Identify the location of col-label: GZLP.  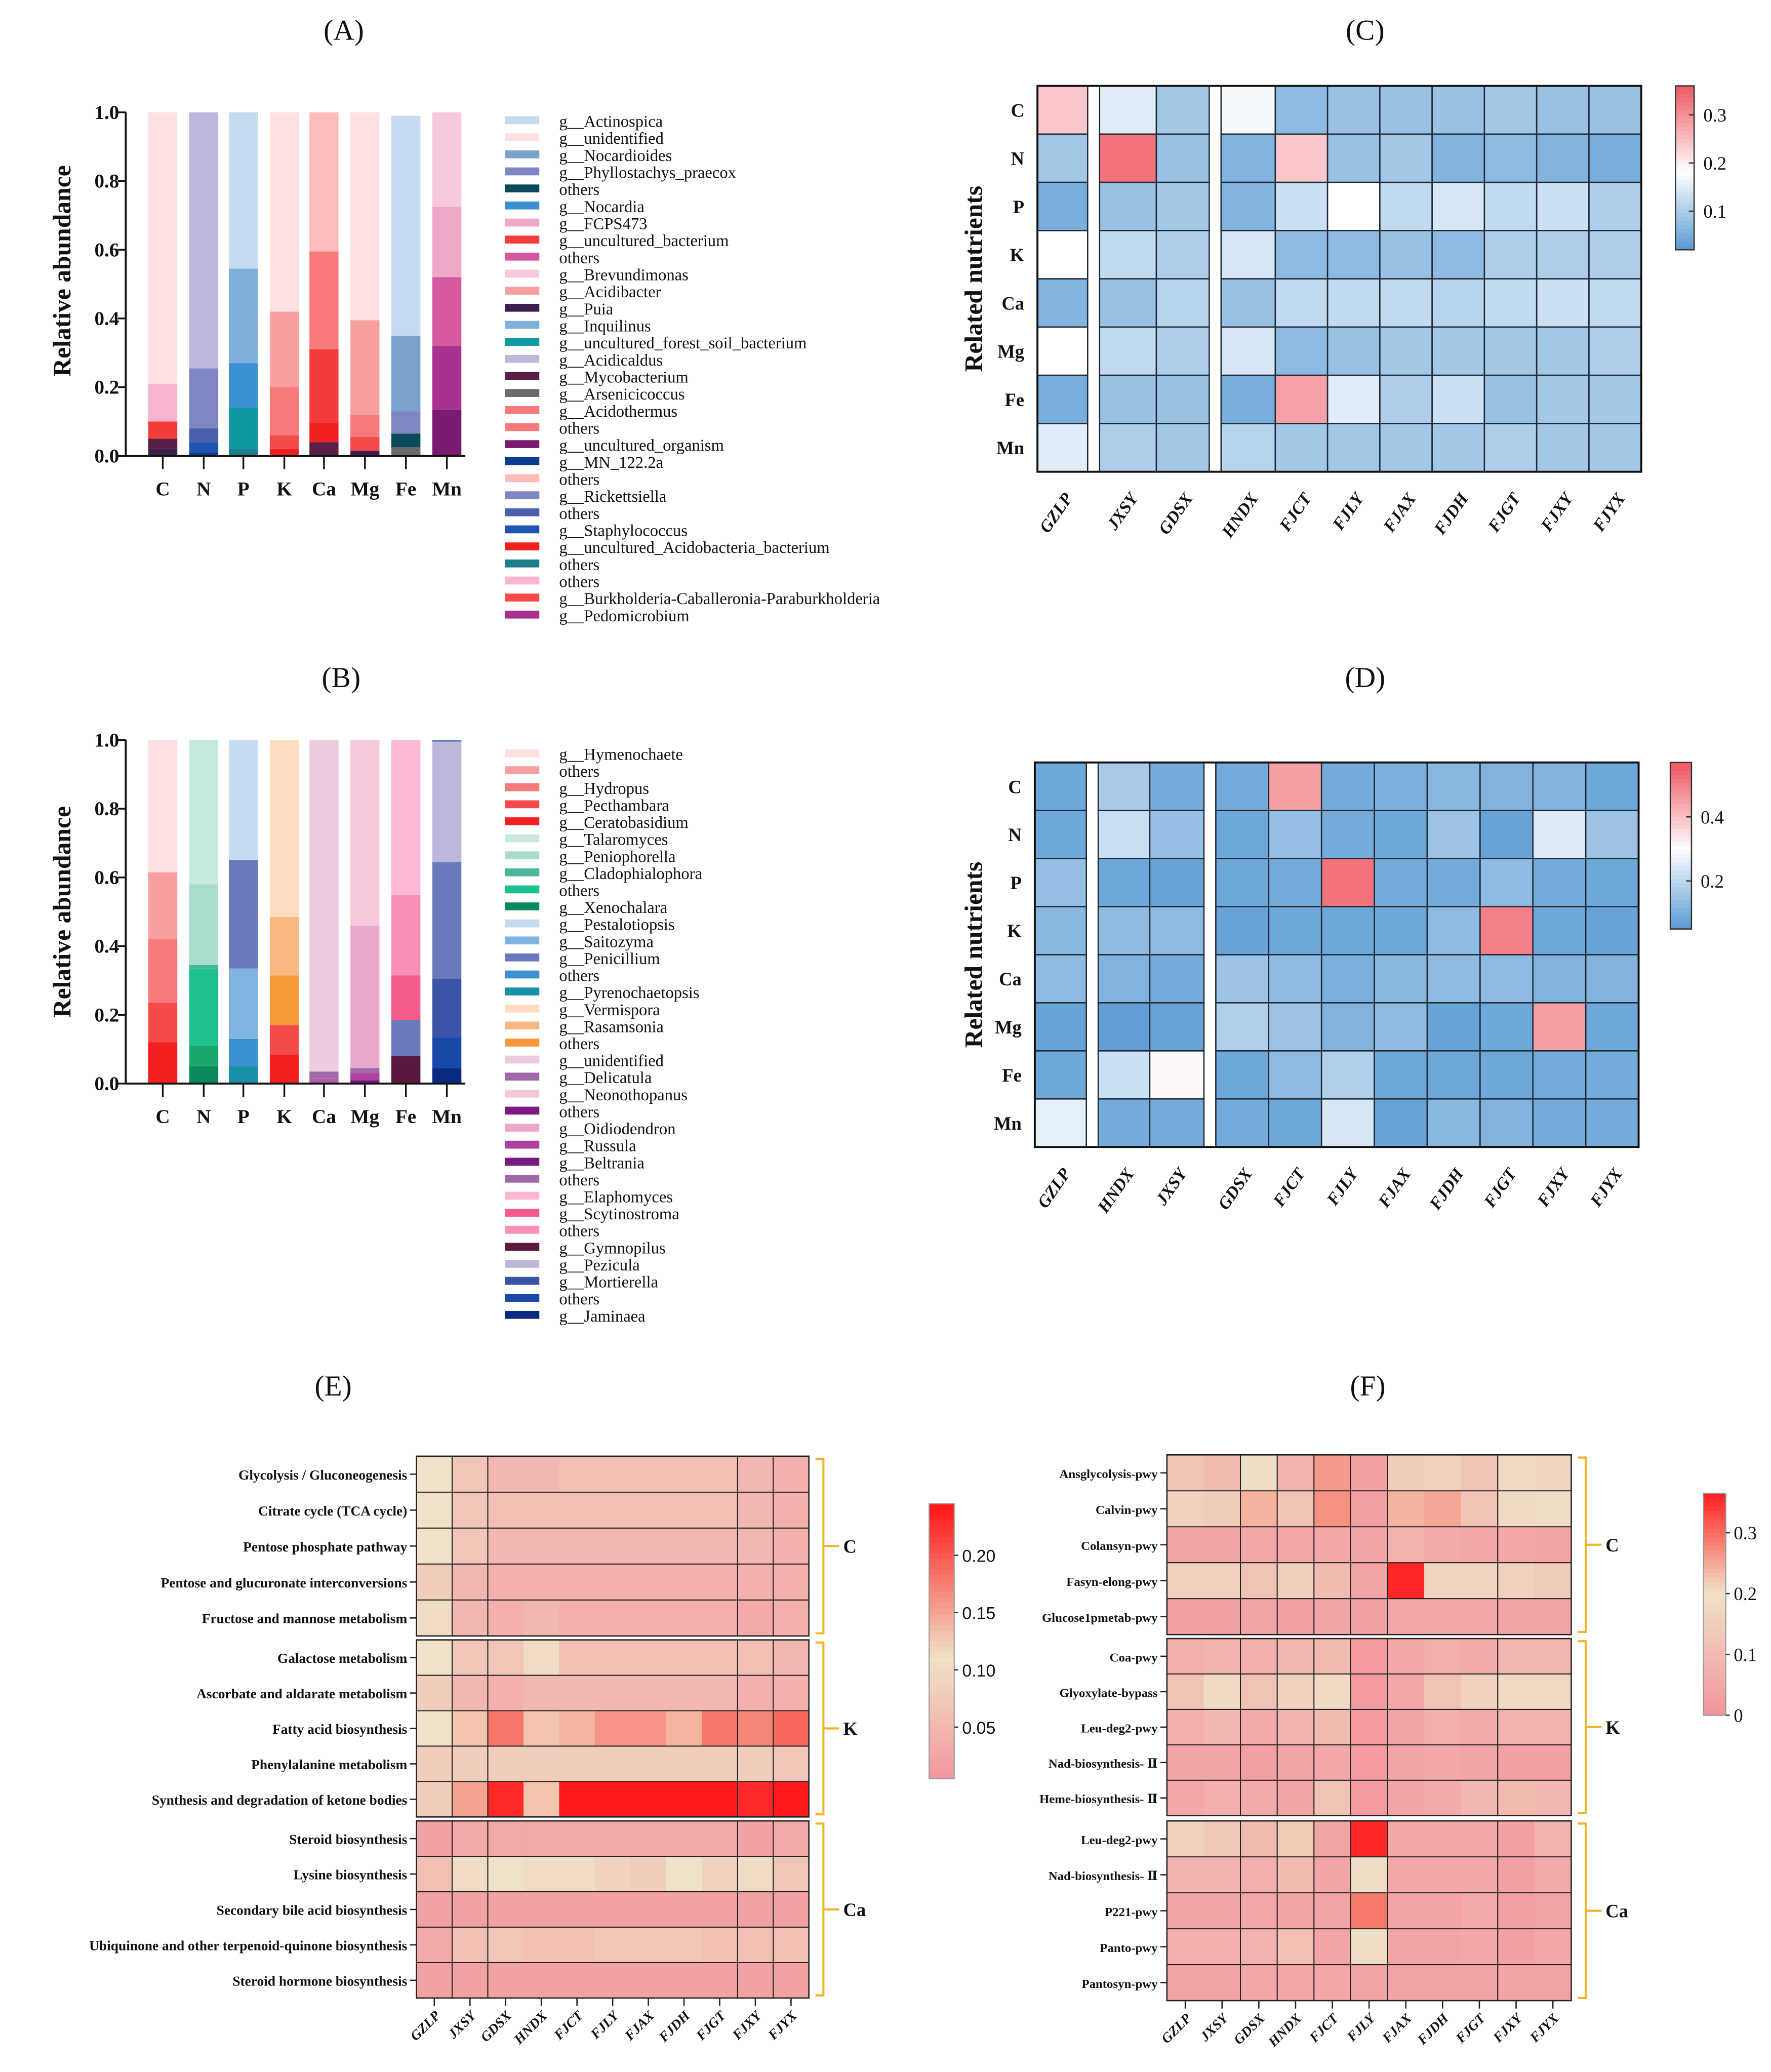
(1176, 2028).